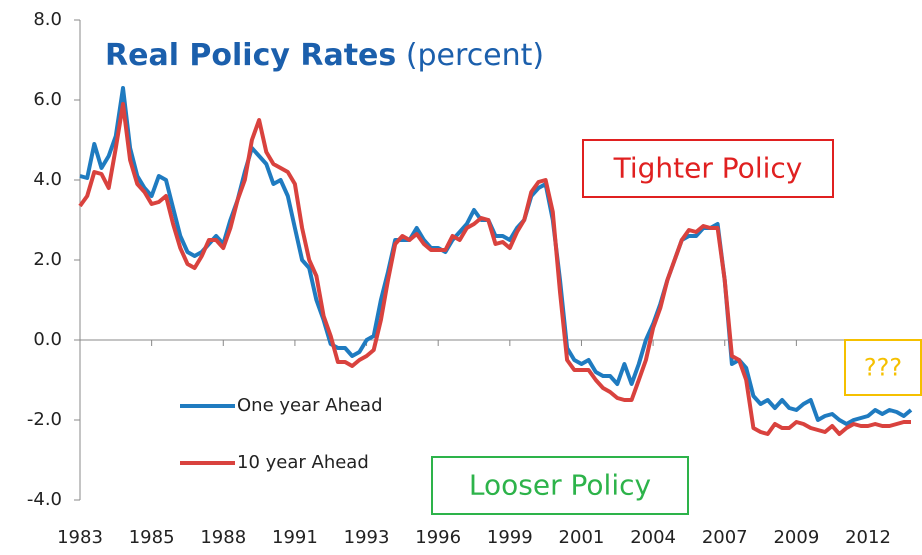 The image size is (922, 555). I want to click on x-tick-label: 1996, so click(438, 537).